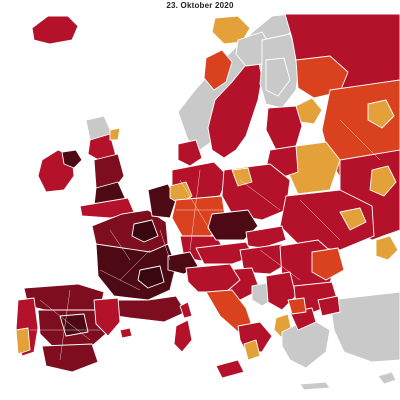 The height and width of the screenshot is (400, 400). Describe the element at coordinates (23, 341) in the screenshot. I see `region-portugal-orange` at that location.